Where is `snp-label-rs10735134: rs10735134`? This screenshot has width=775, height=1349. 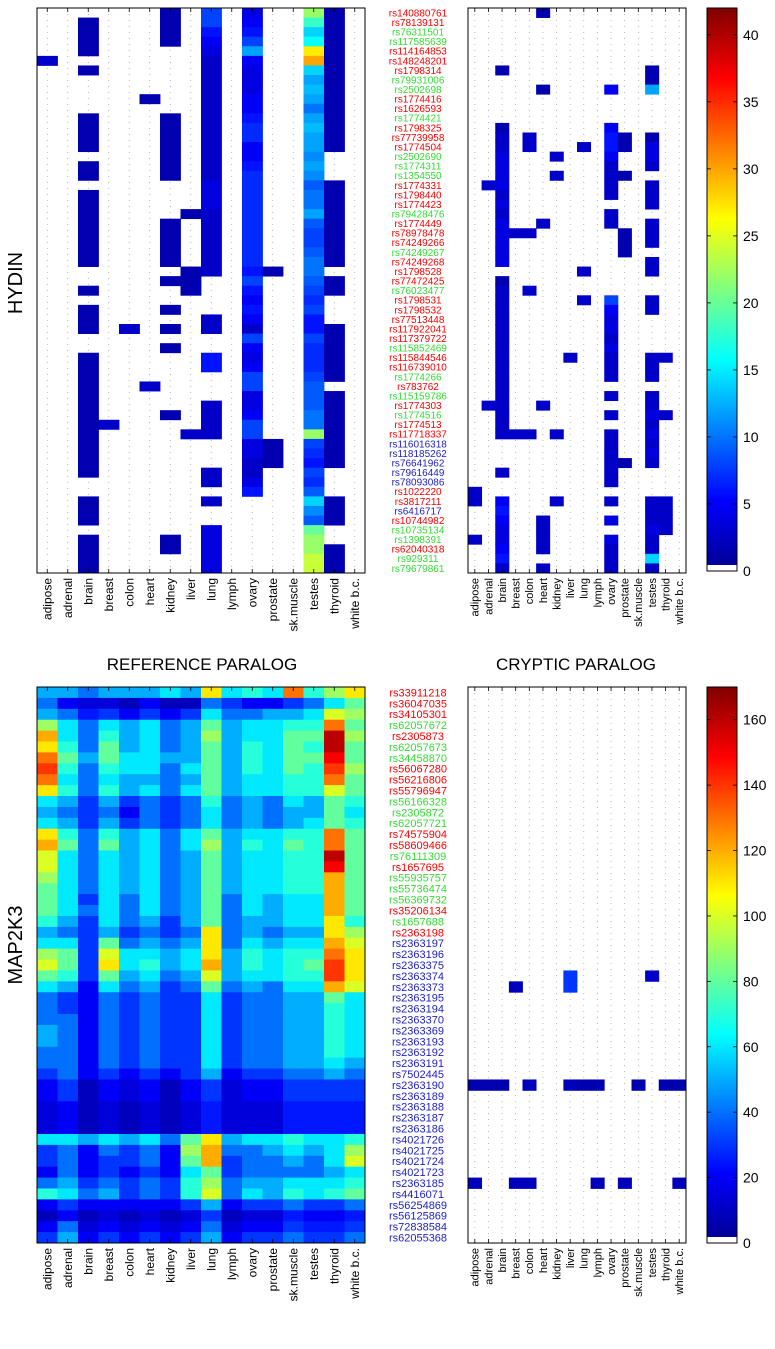 snp-label-rs10735134: rs10735134 is located at coordinates (418, 531).